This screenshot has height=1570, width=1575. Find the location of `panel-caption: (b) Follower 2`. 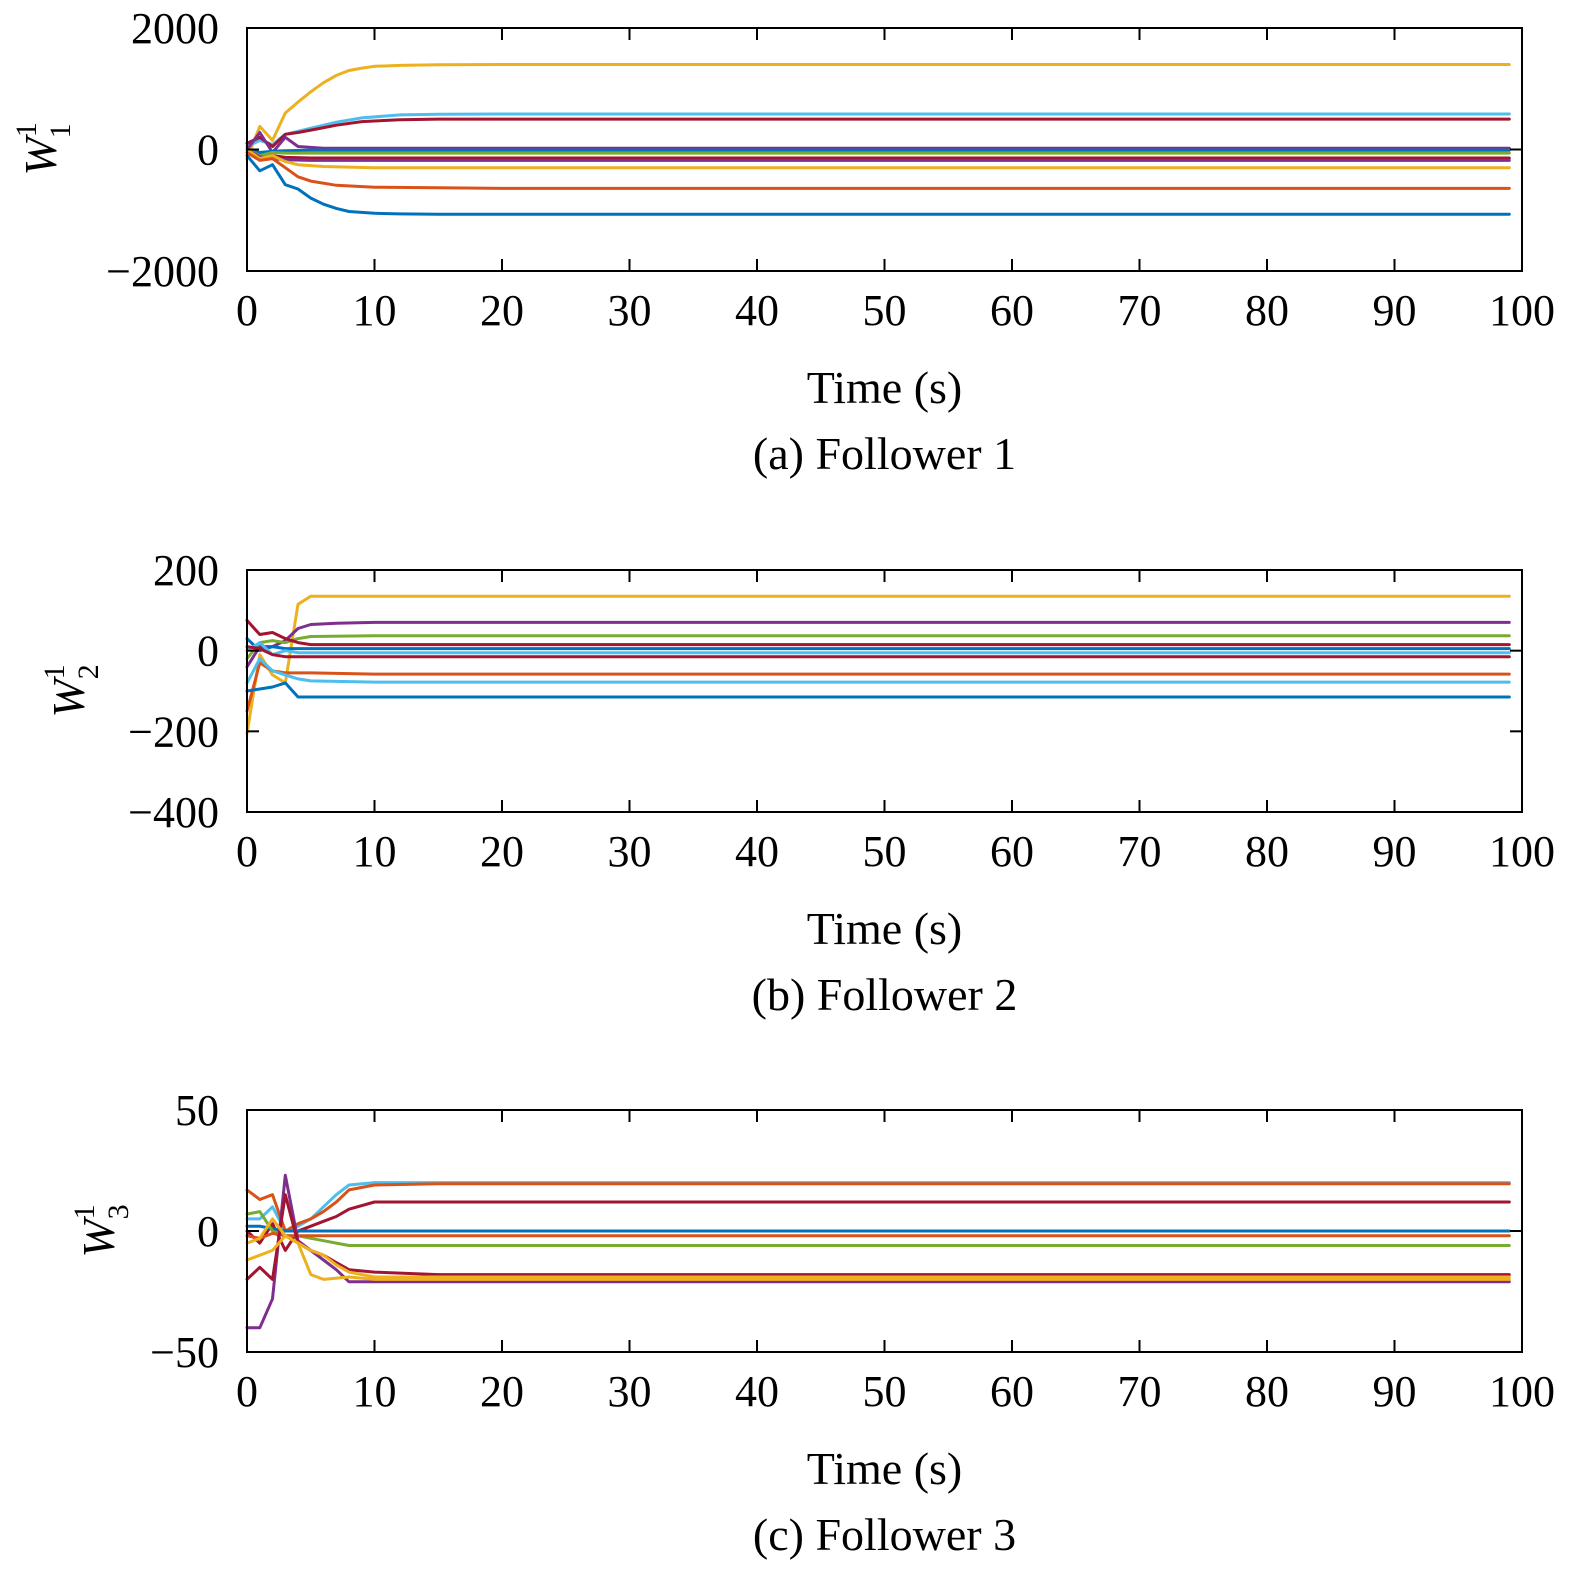

panel-caption: (b) Follower 2 is located at coordinates (885, 994).